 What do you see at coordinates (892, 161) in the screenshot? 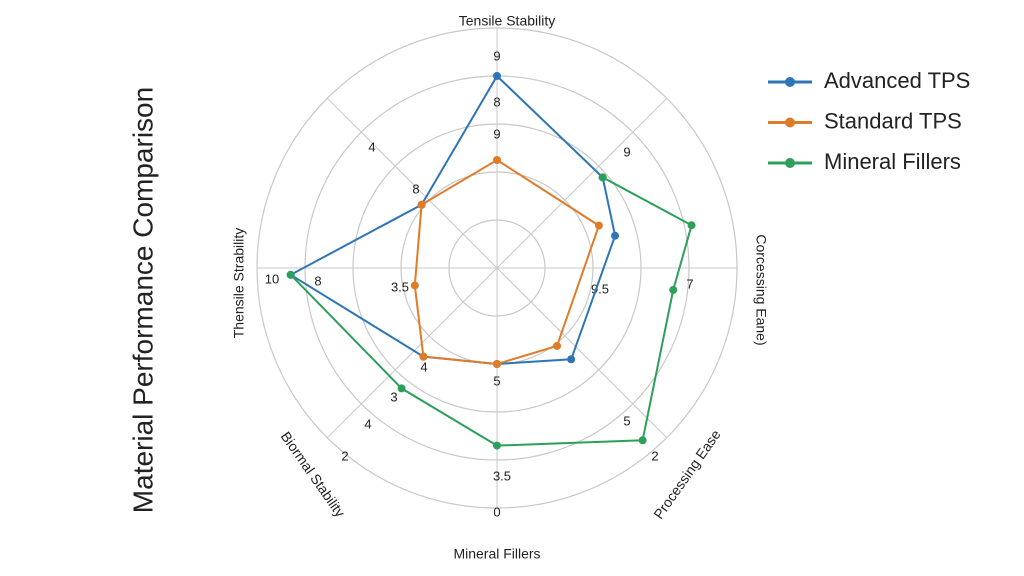
I see `legend-label: Mineral Fillers` at bounding box center [892, 161].